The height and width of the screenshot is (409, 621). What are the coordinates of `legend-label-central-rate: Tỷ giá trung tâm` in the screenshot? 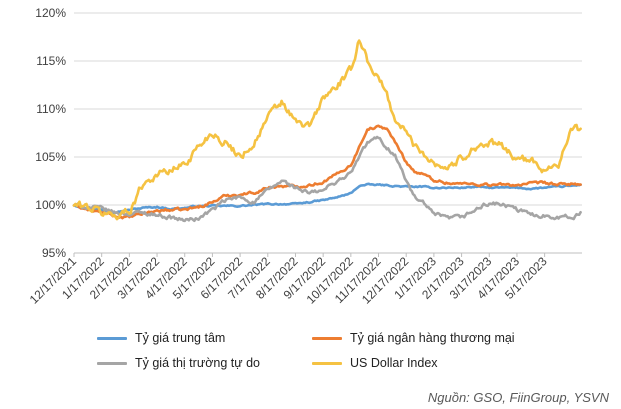 It's located at (180, 338).